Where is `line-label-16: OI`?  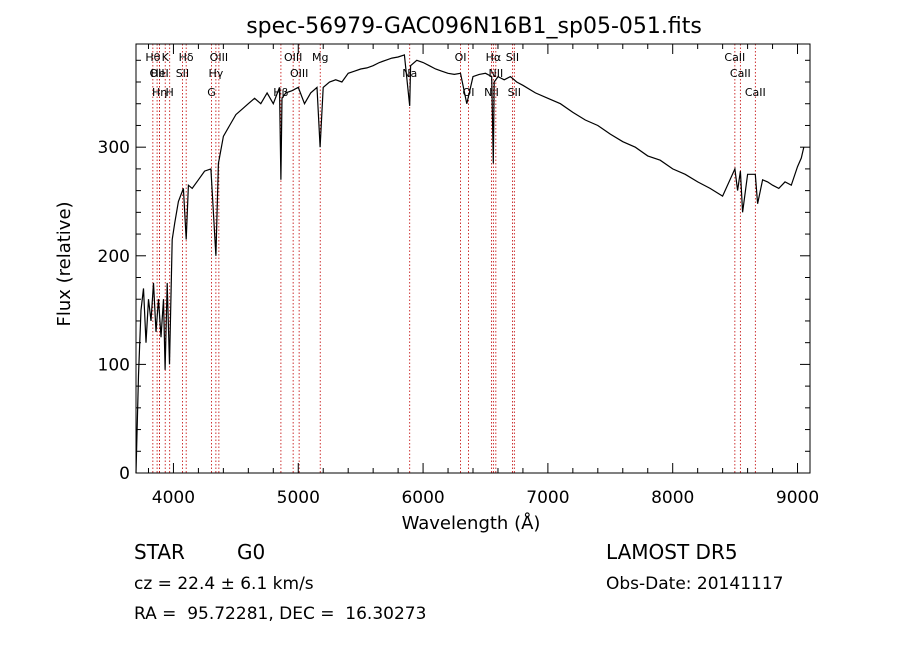
line-label-16: OI is located at coordinates (461, 57).